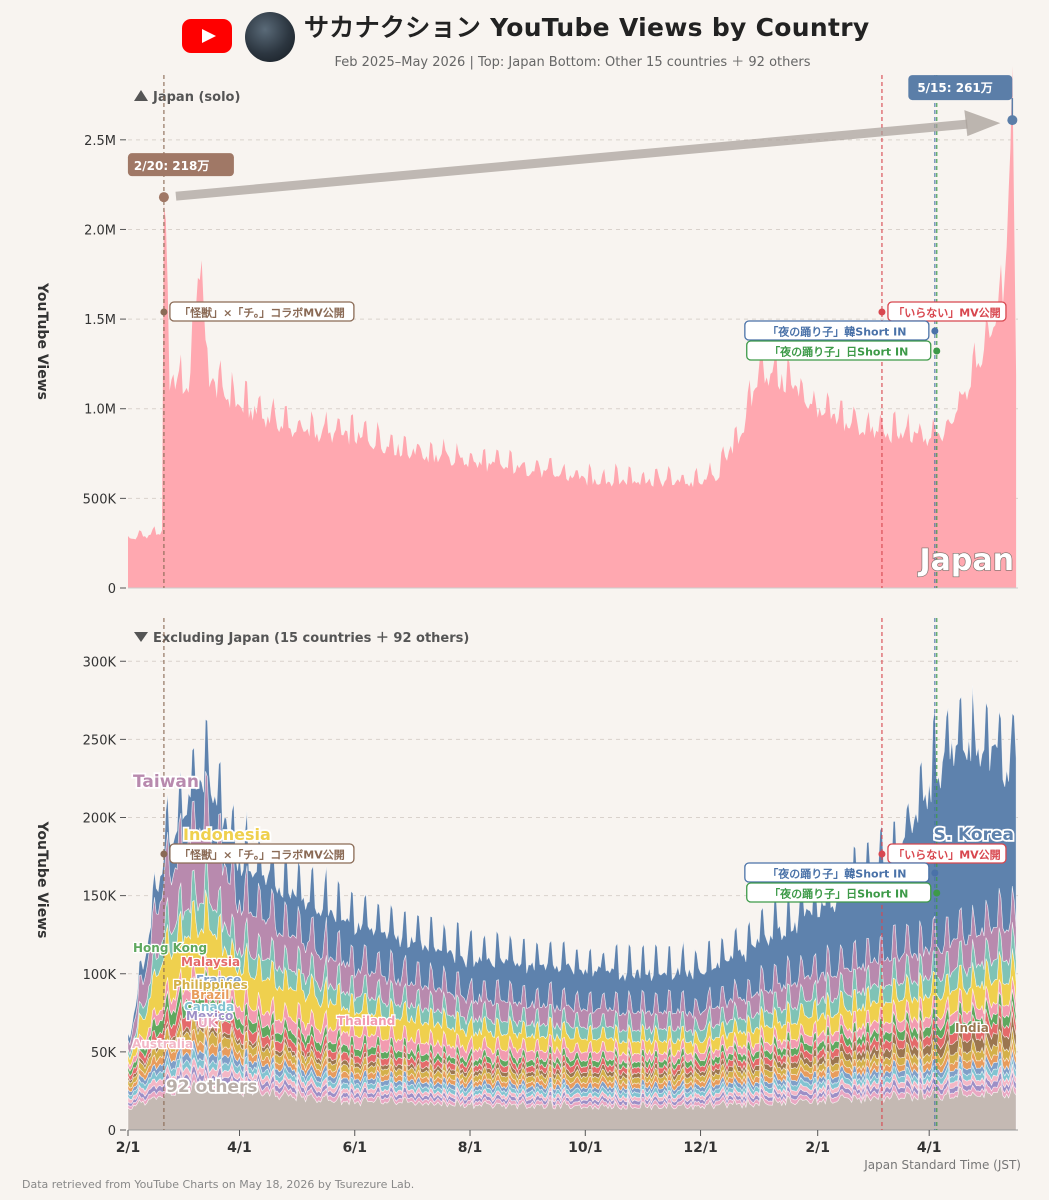 The height and width of the screenshot is (1200, 1049). What do you see at coordinates (366, 1021) in the screenshot?
I see `series-label-thailand: Thailand` at bounding box center [366, 1021].